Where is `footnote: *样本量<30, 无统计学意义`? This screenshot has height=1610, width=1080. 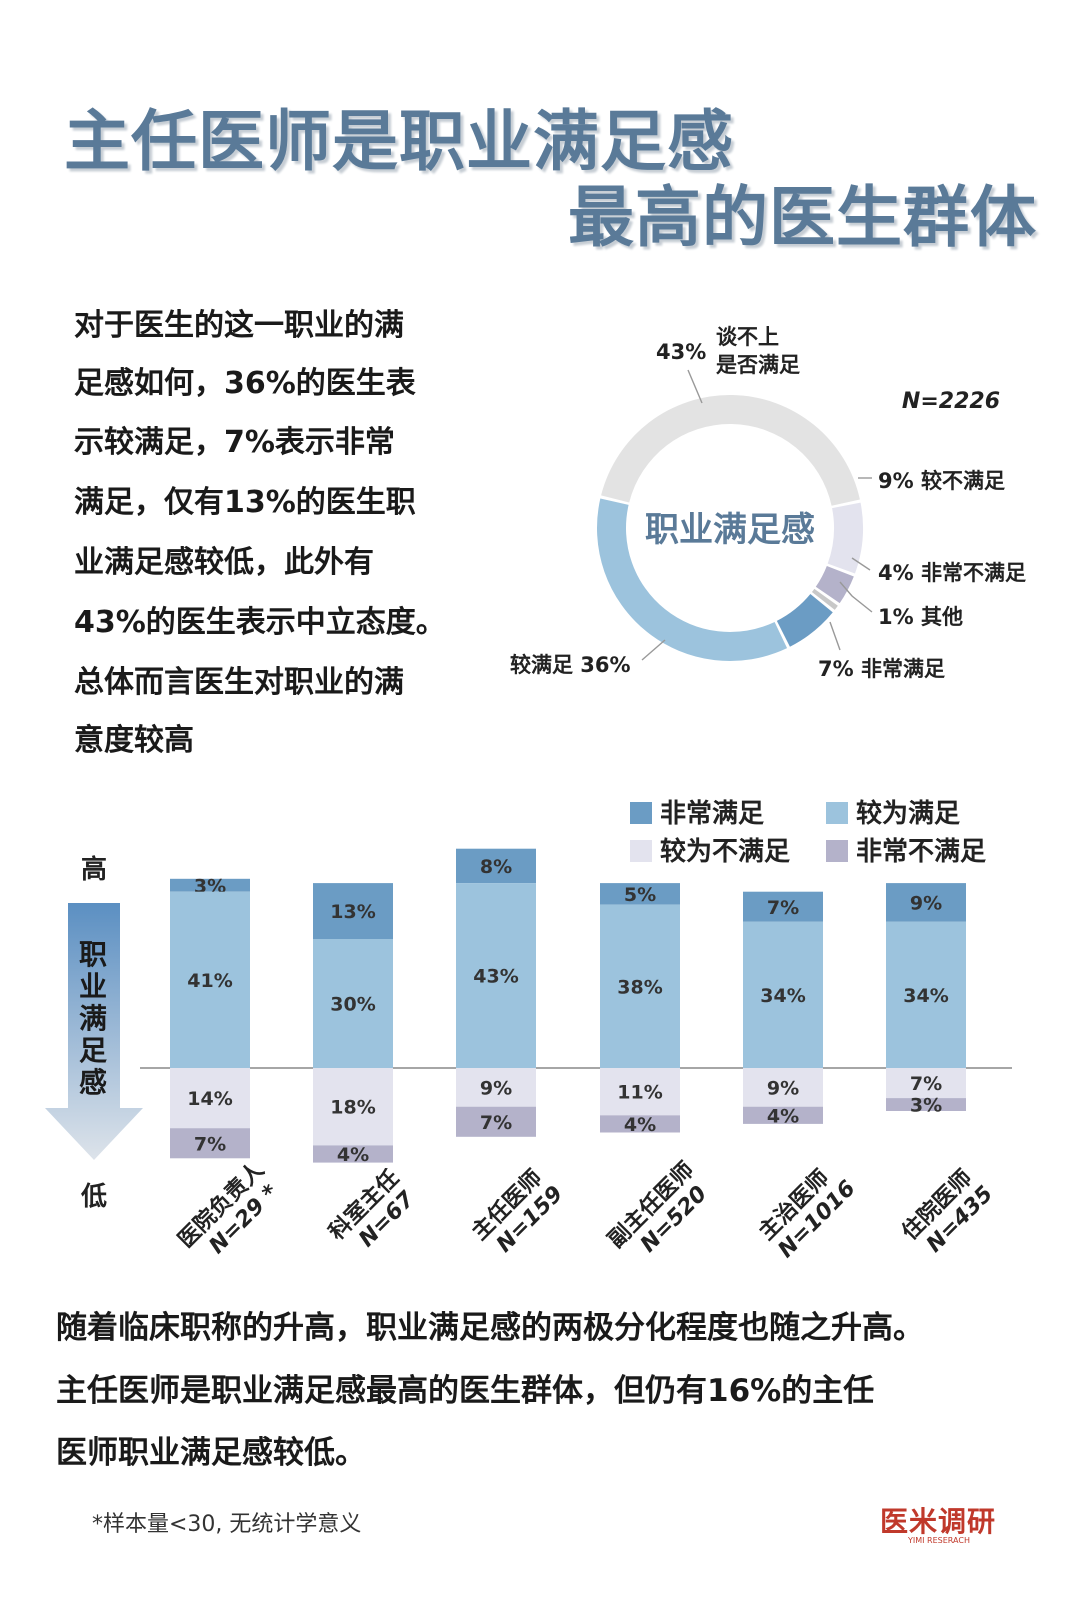 footnote: *样本量<30, 无统计学意义 is located at coordinates (227, 1524).